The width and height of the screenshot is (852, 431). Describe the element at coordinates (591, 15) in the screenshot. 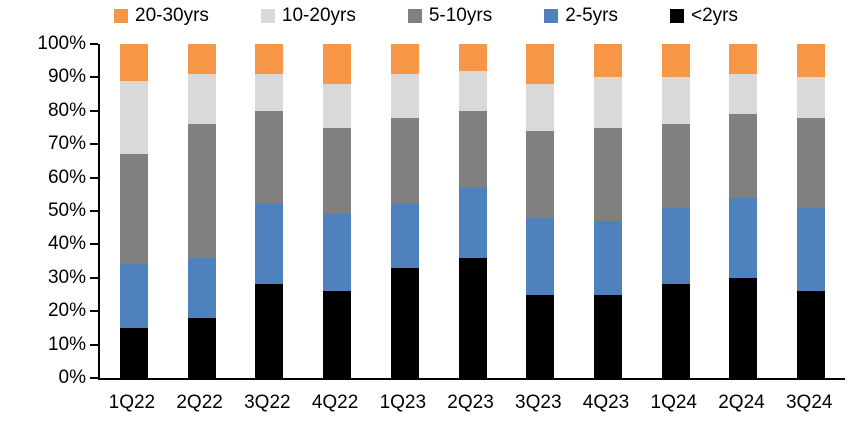

I see `legend-label: 2-5yrs` at that location.